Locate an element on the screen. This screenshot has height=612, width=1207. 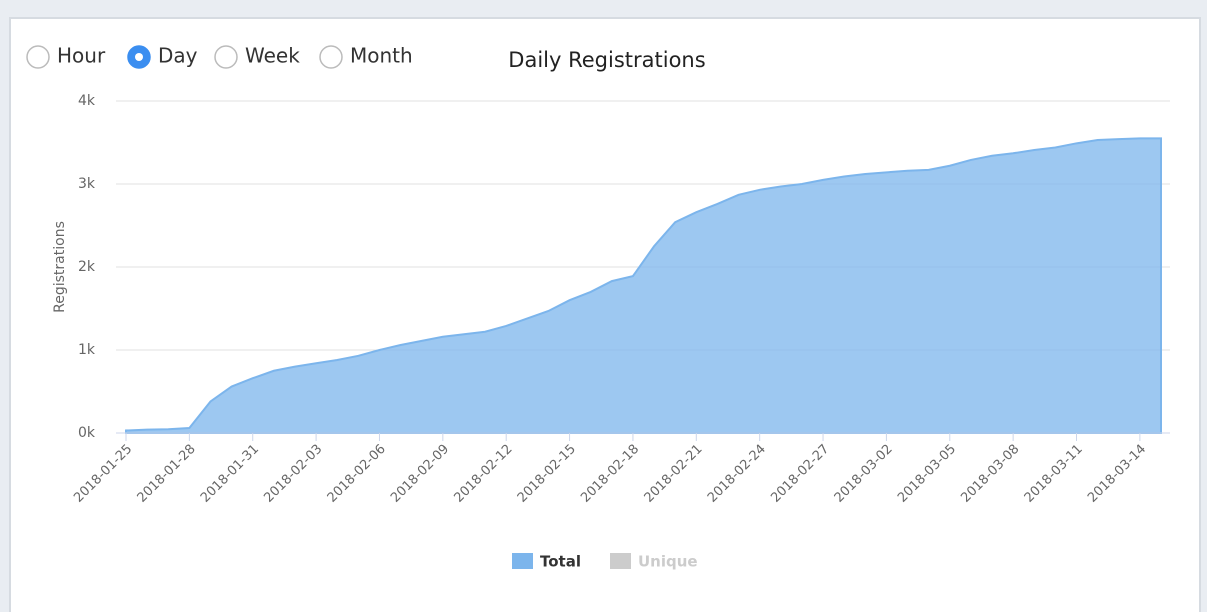
legend-item: Unique is located at coordinates (654, 562).